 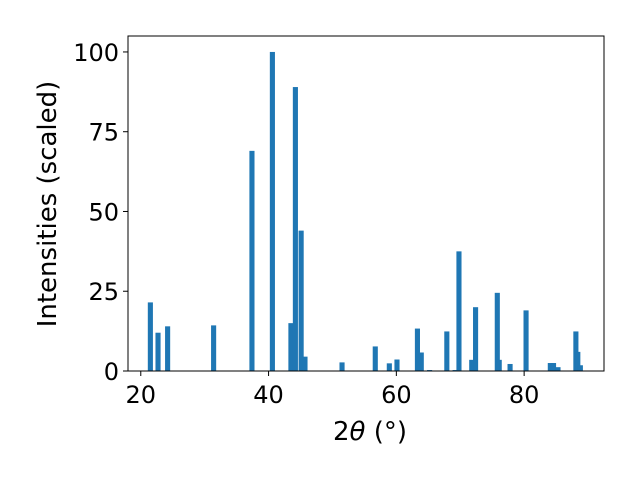 I want to click on y-axis-label: Intensities (scaled), so click(x=48, y=204).